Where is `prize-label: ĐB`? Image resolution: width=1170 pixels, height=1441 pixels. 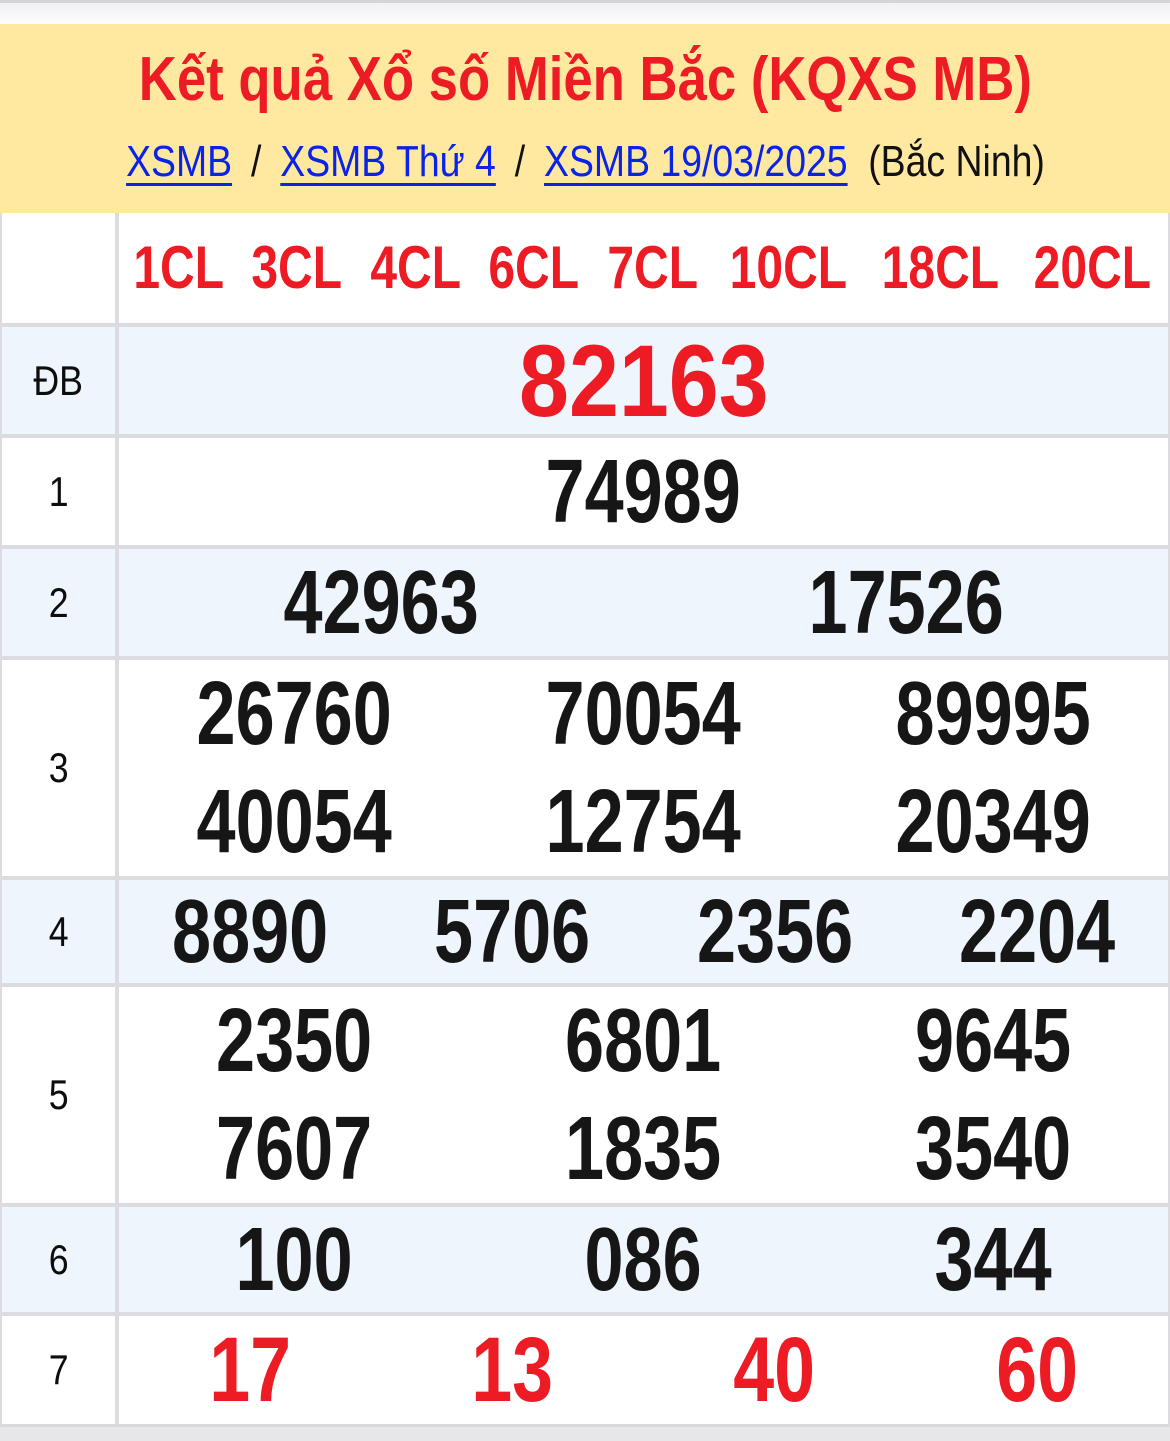 prize-label: ĐB is located at coordinates (58, 380).